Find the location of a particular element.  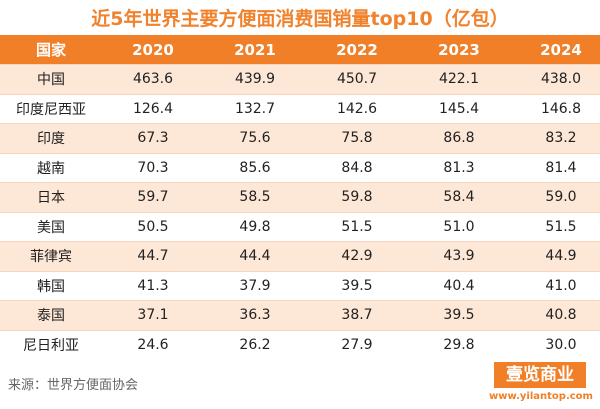

value-cell: 84.8 is located at coordinates (357, 167).